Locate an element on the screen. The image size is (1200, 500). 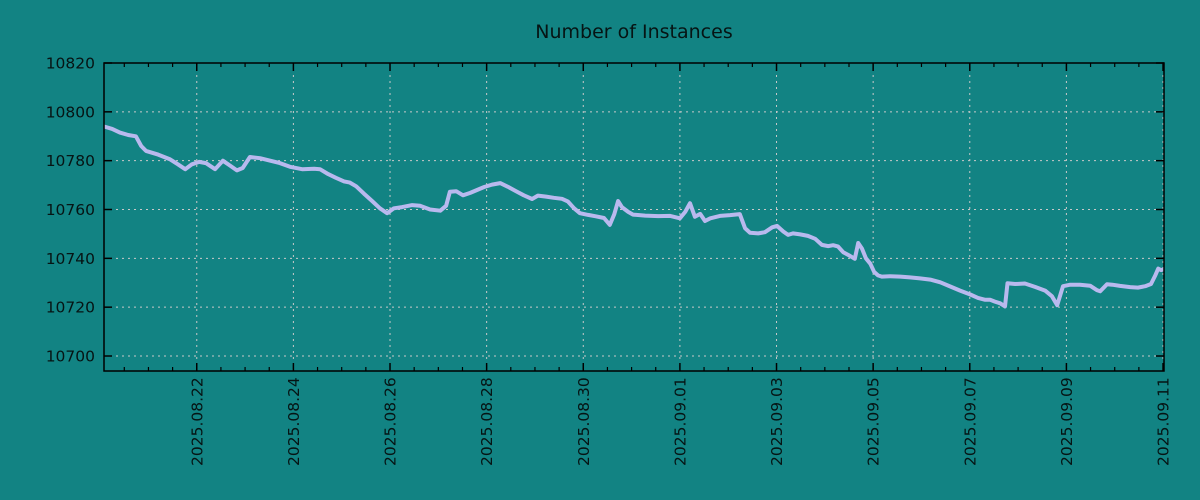
x-tick-label: 2025.09.11 is located at coordinates (1164, 421).